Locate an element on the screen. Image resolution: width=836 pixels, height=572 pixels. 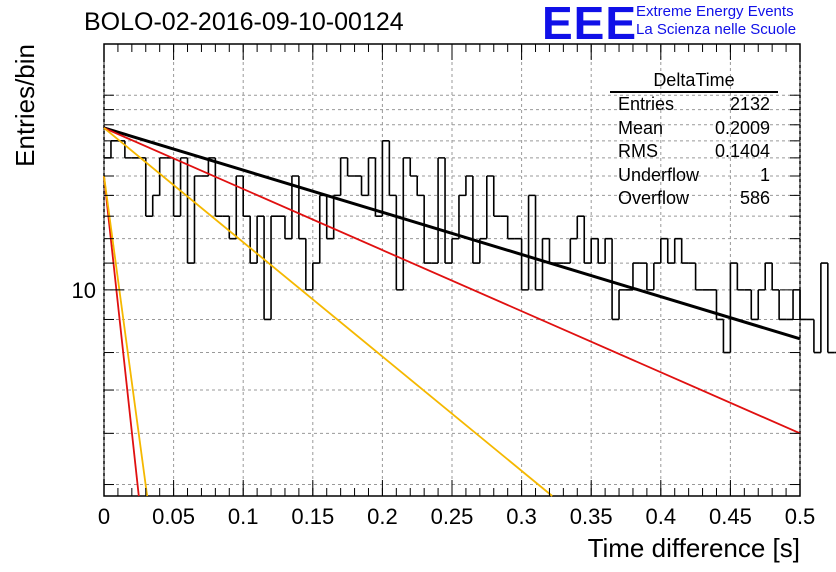
stats-row-mean: Mean 0.2009 is located at coordinates (694, 129).